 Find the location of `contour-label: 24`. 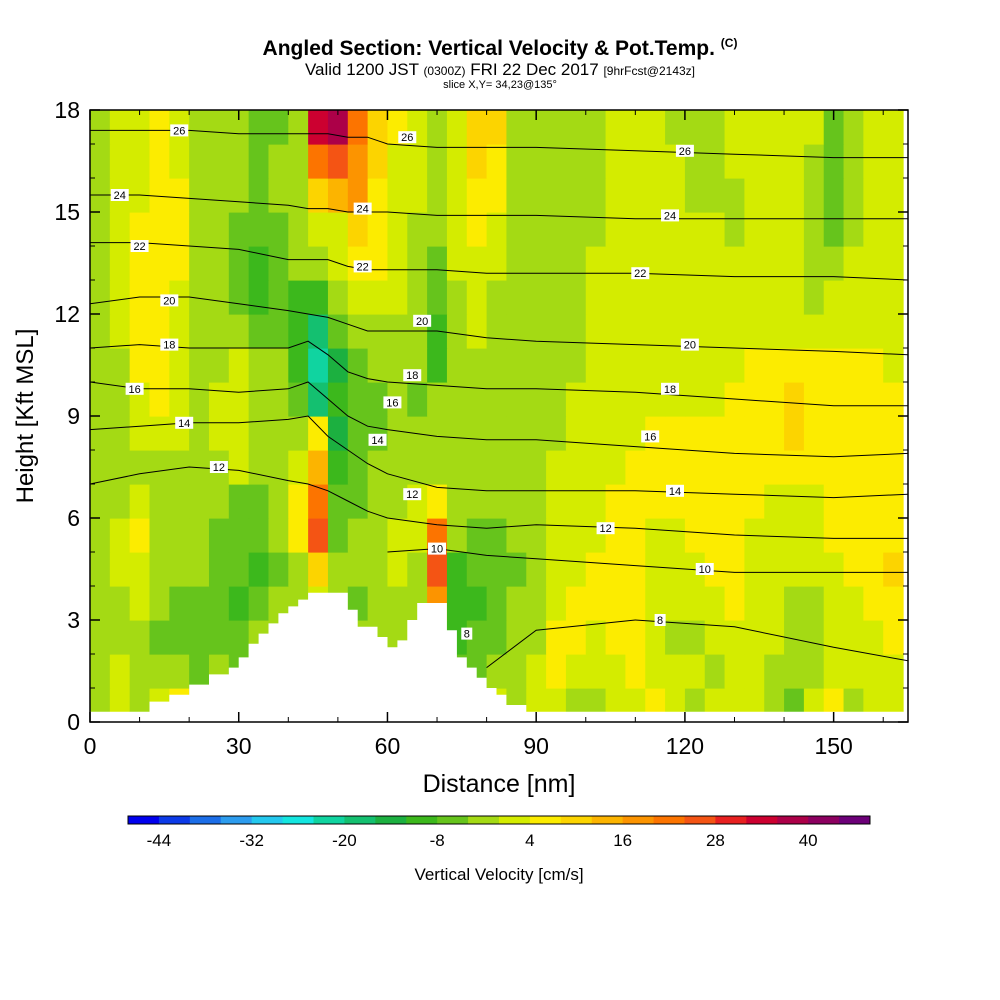

contour-label: 24 is located at coordinates (670, 216).